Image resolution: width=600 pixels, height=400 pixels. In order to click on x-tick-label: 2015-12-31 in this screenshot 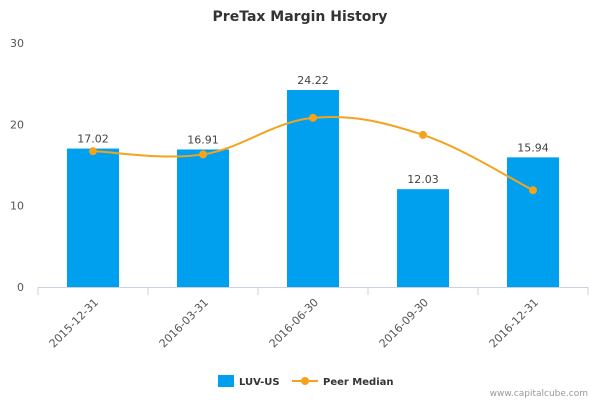, I will do `click(74, 323)`.